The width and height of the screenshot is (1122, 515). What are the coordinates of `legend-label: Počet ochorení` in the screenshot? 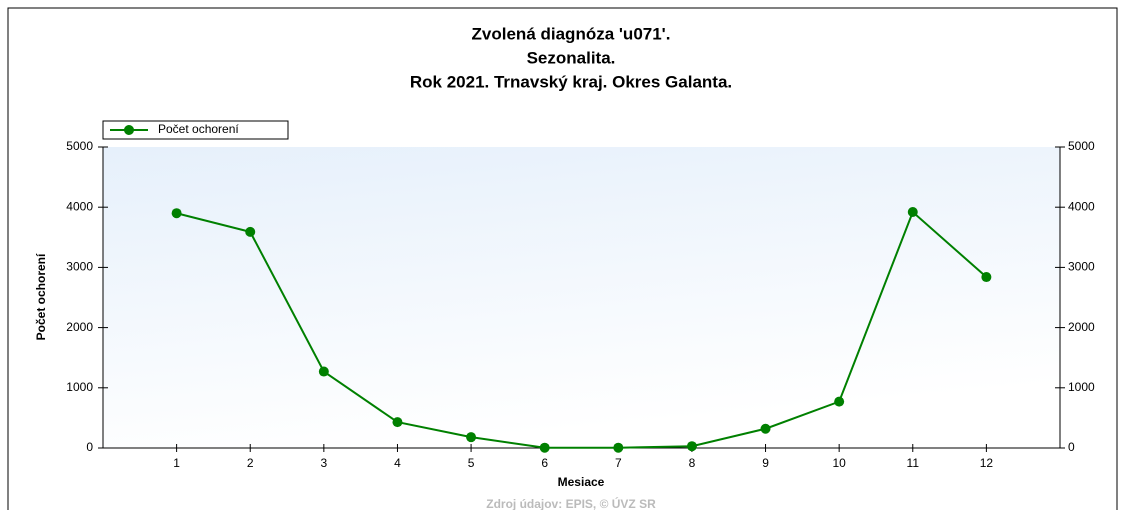 It's located at (198, 129).